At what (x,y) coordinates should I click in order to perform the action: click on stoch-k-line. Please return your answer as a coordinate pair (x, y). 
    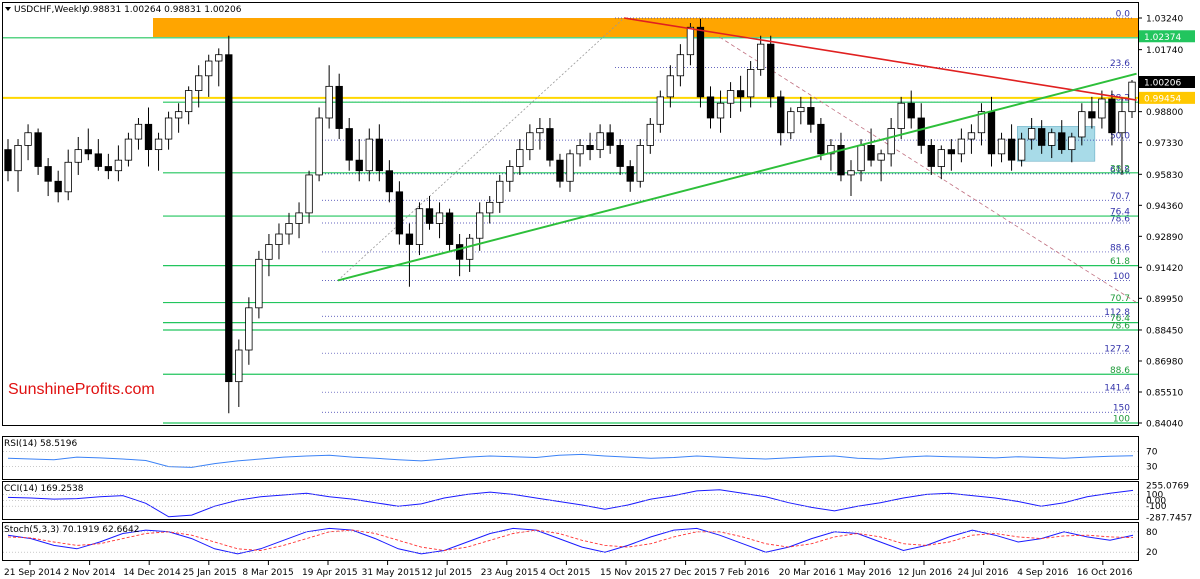
    Looking at the image, I should click on (570, 541).